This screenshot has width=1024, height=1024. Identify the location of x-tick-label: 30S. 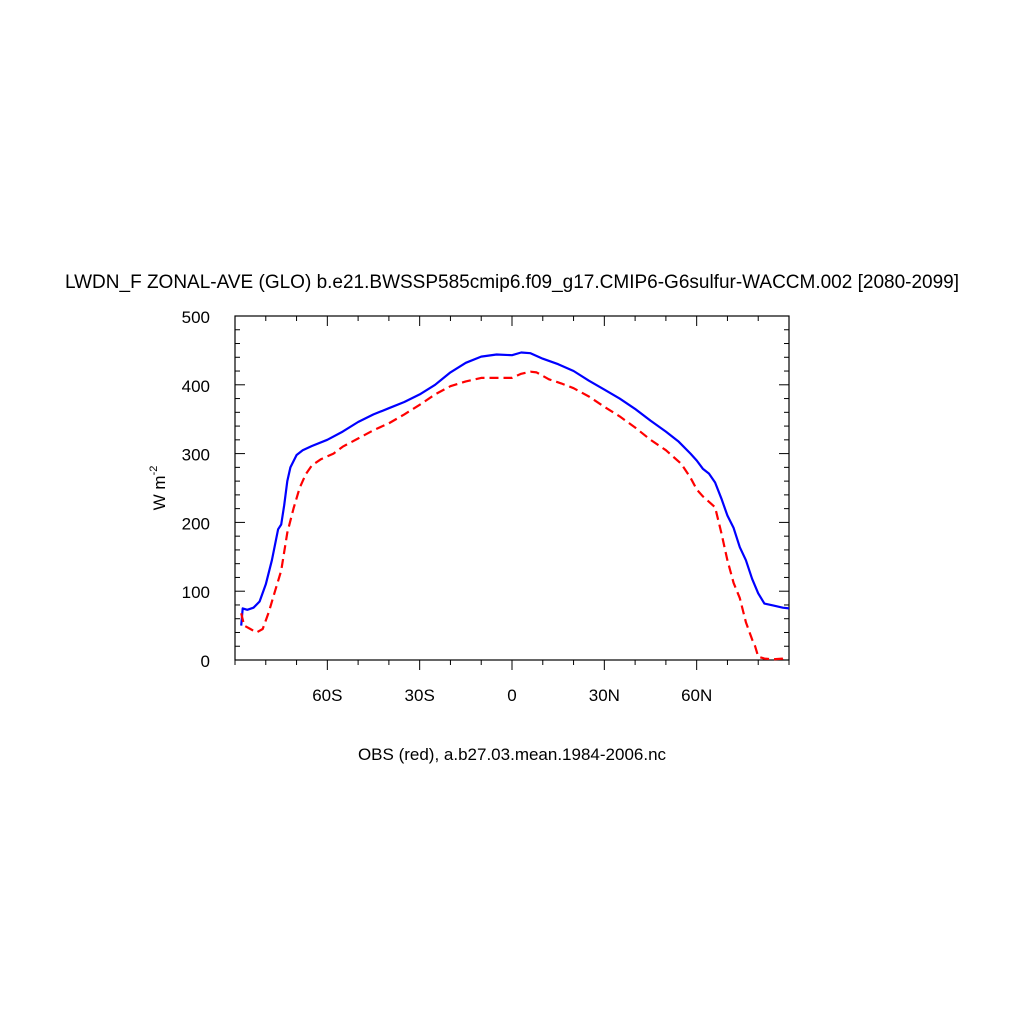
(420, 695).